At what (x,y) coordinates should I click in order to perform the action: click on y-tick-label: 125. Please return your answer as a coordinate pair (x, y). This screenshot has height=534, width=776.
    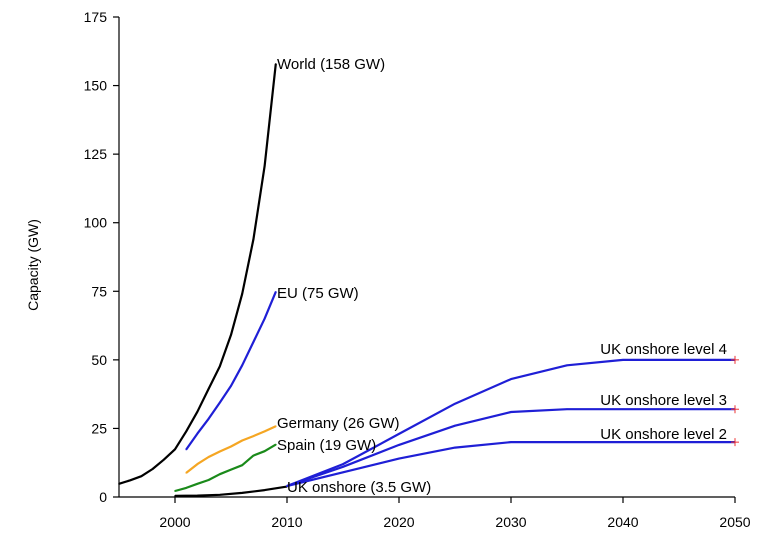
    Looking at the image, I should click on (96, 154).